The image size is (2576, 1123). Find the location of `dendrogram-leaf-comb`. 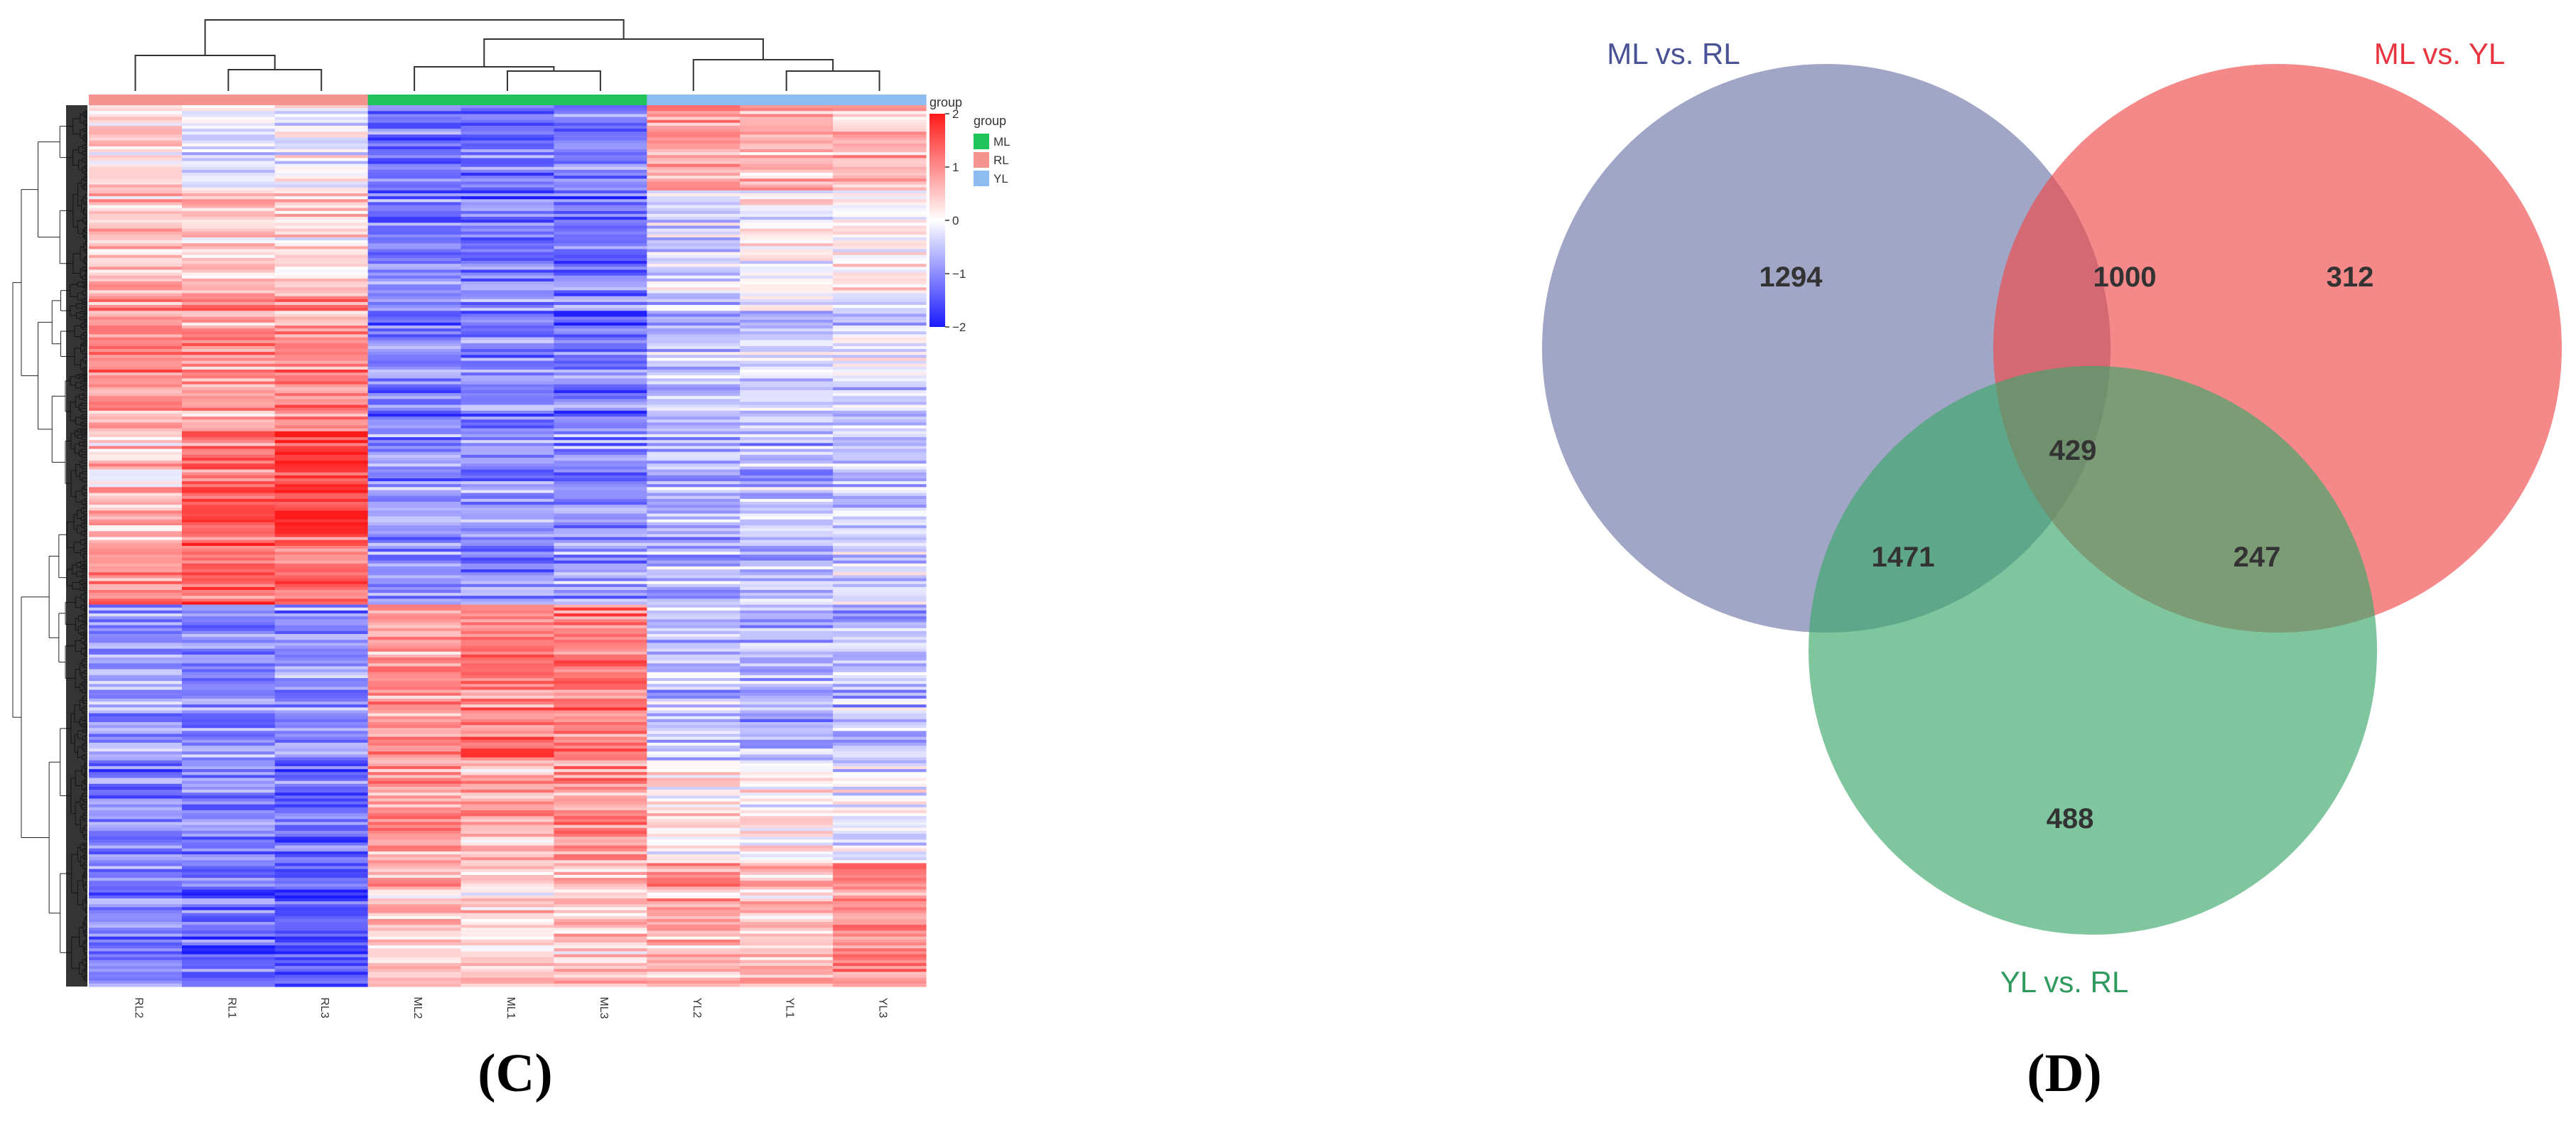

dendrogram-leaf-comb is located at coordinates (76, 546).